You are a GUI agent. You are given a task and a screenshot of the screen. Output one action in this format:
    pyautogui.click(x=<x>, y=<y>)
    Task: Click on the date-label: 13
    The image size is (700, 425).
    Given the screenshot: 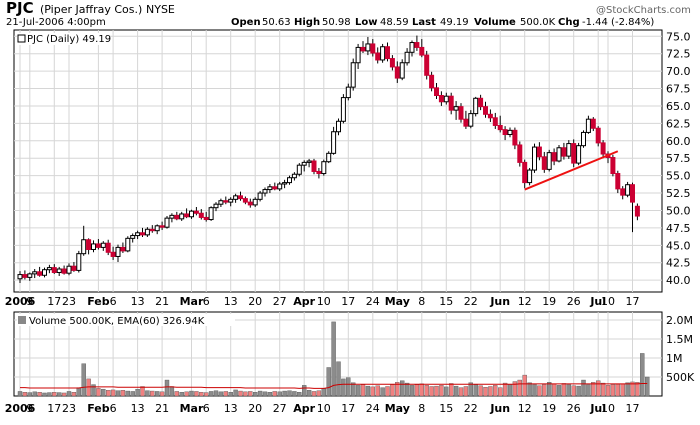 What is the action you would take?
    pyautogui.click(x=231, y=301)
    